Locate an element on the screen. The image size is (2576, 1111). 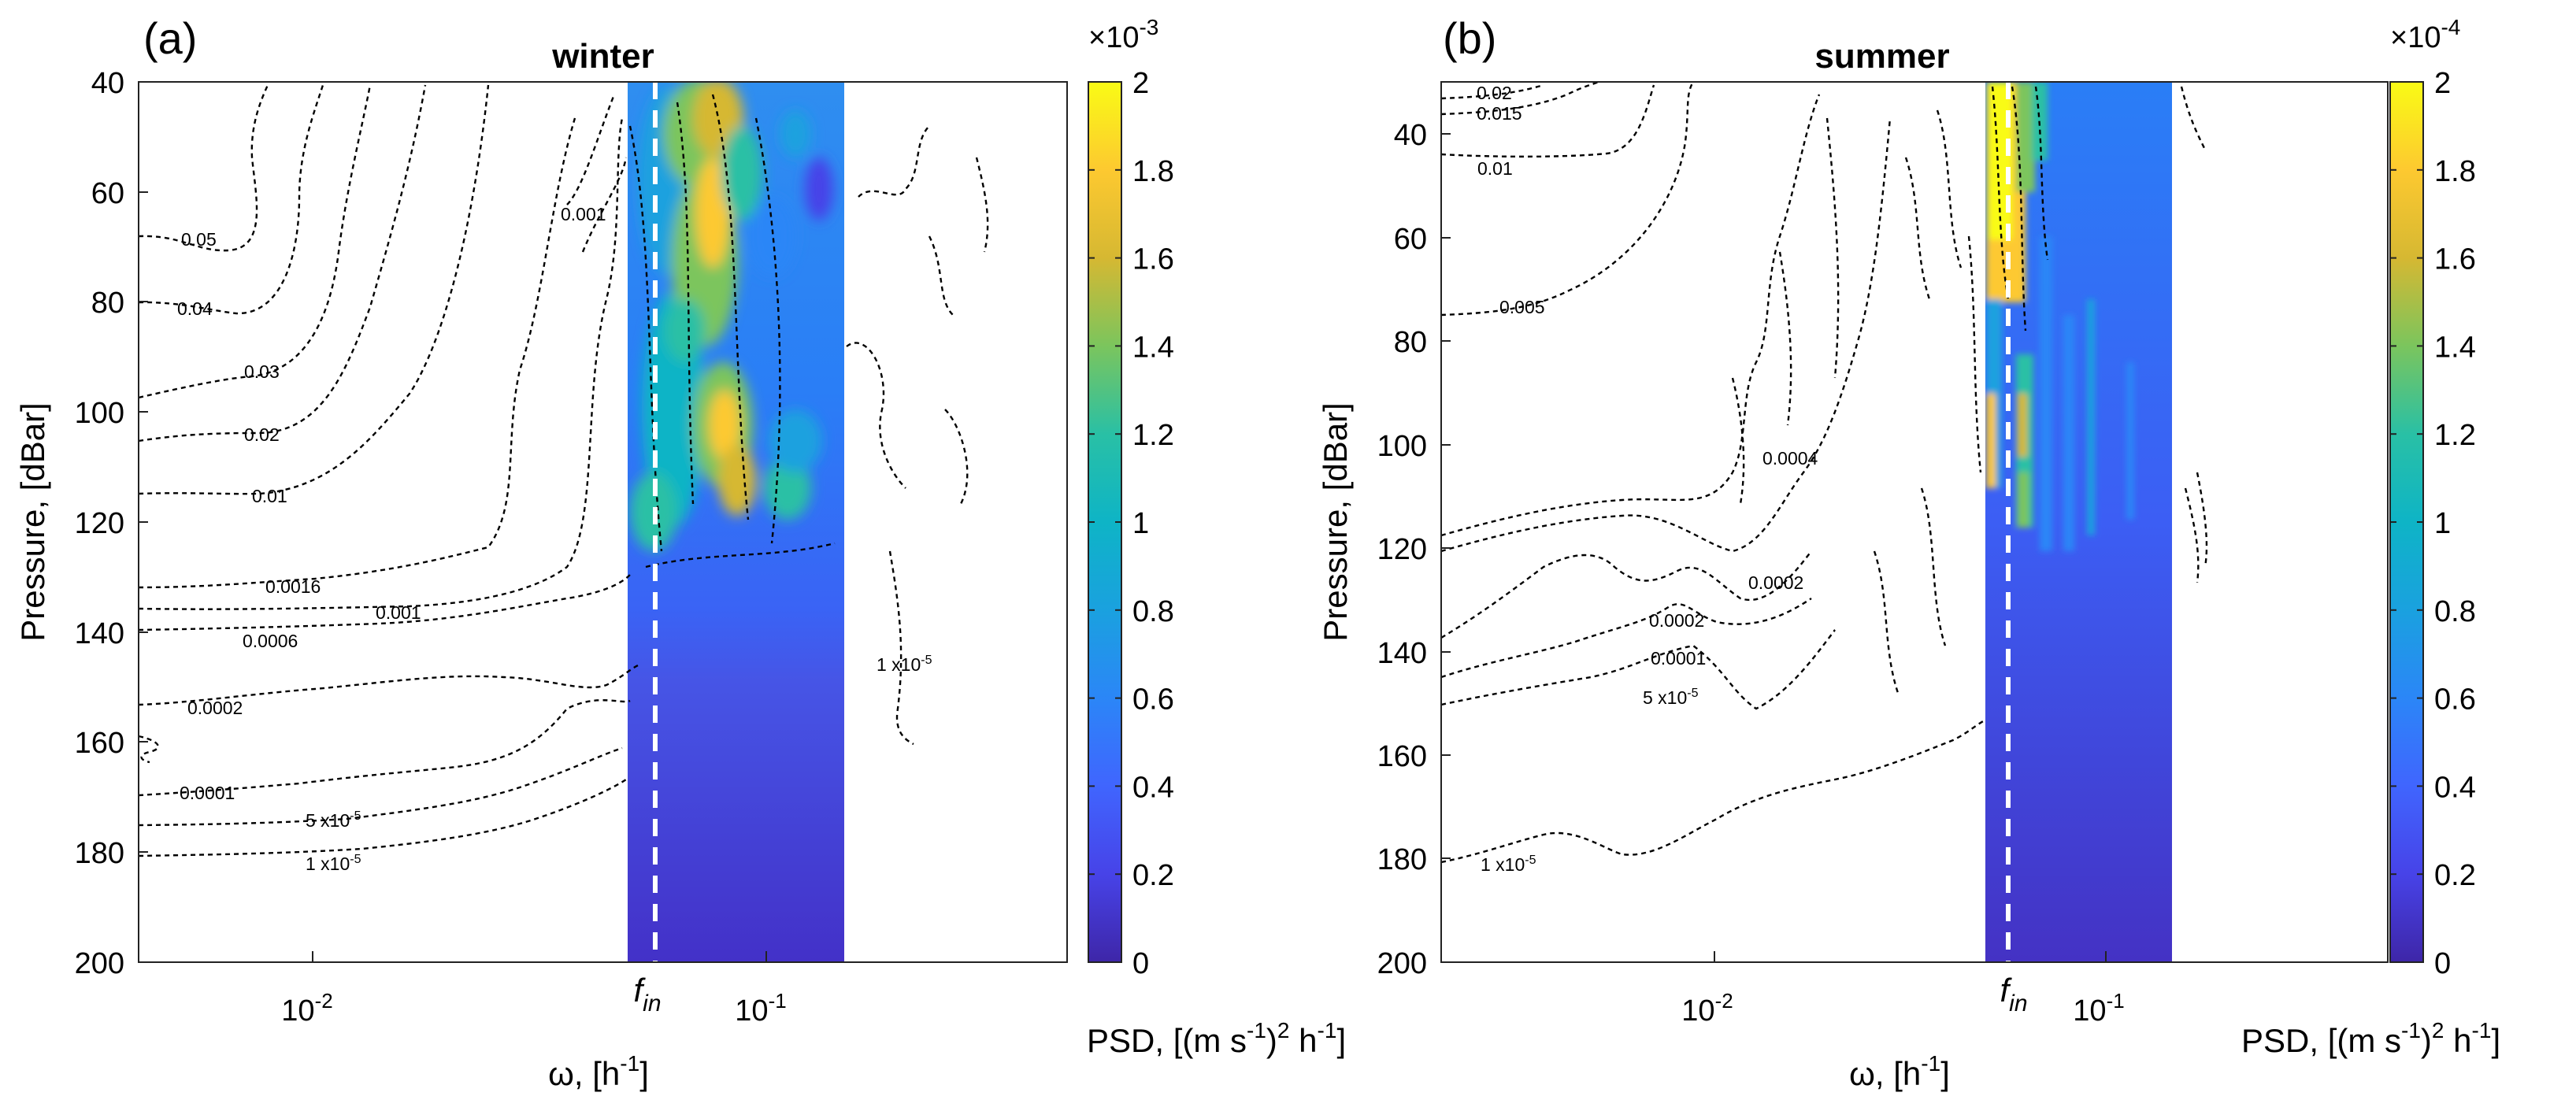
contour-label: 0.04 is located at coordinates (195, 308).